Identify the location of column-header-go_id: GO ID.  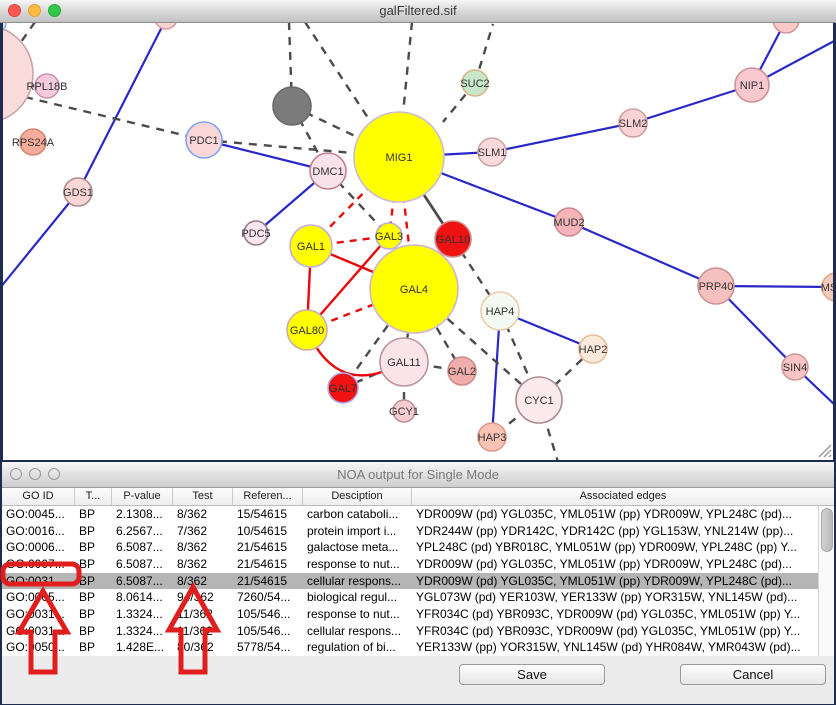
(38, 496).